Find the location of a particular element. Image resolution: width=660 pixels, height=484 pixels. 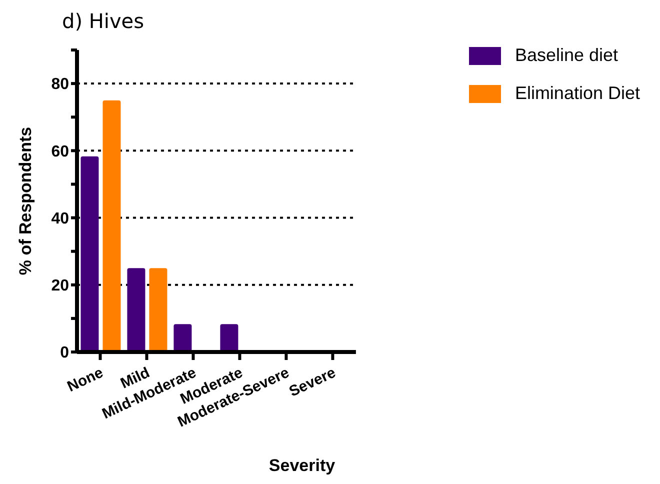

y-tick-label: 80 is located at coordinates (60, 85).